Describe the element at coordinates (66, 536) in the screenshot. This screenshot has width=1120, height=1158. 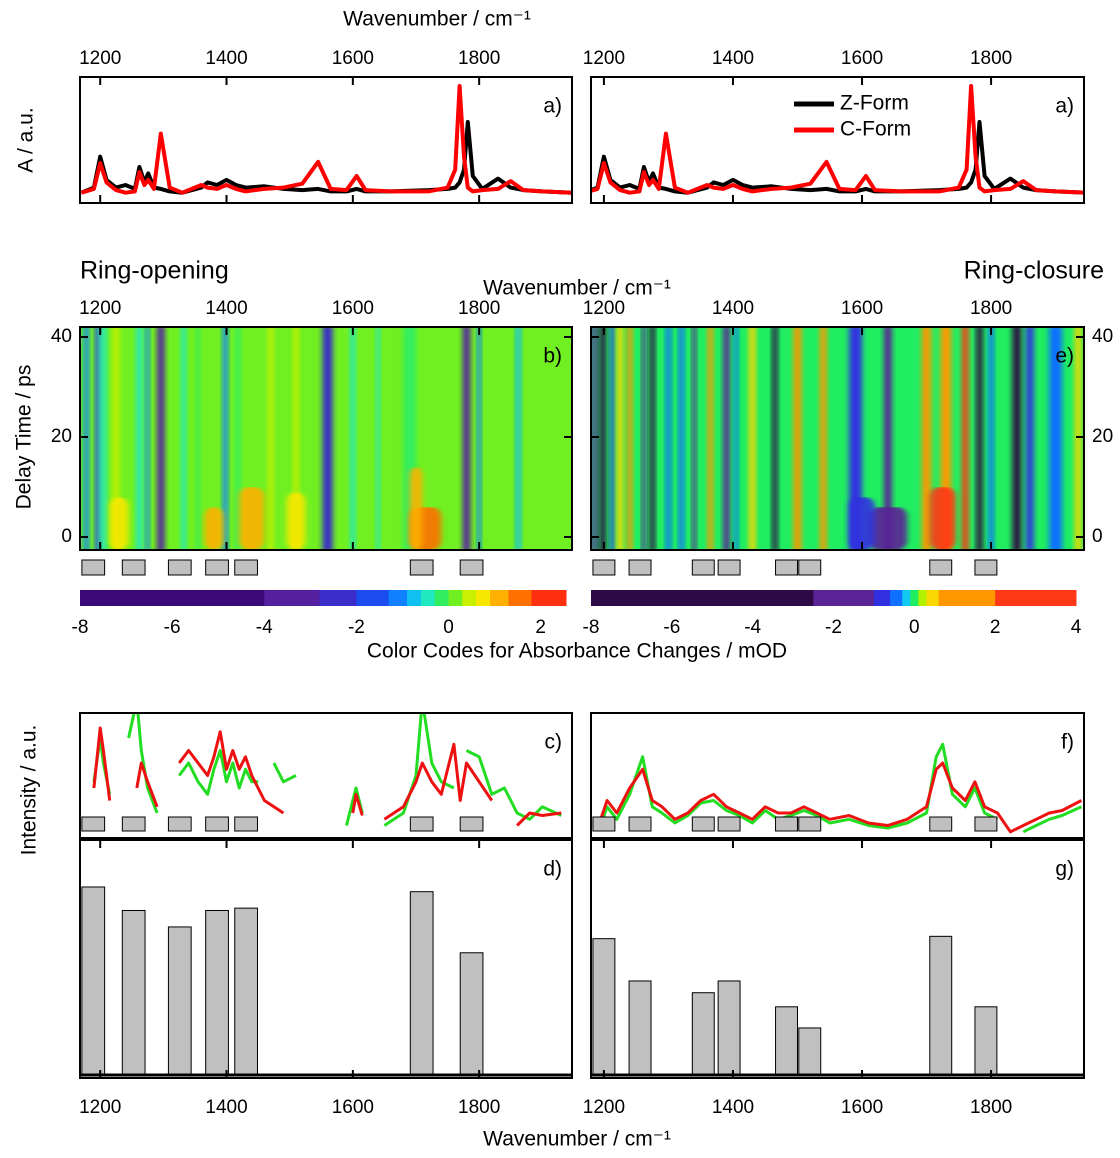
I see `y-tick-label: 0` at that location.